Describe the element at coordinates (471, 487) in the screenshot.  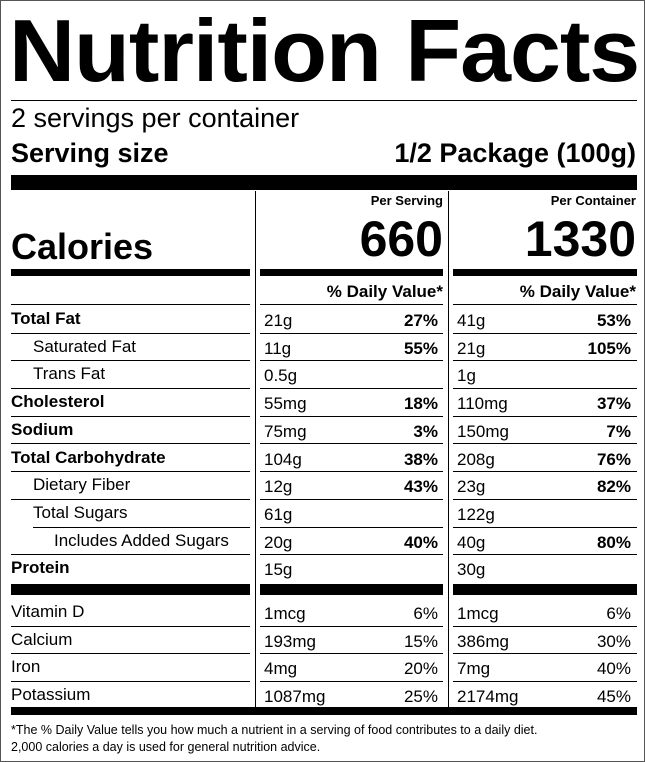
I see `container-amount: 23g` at that location.